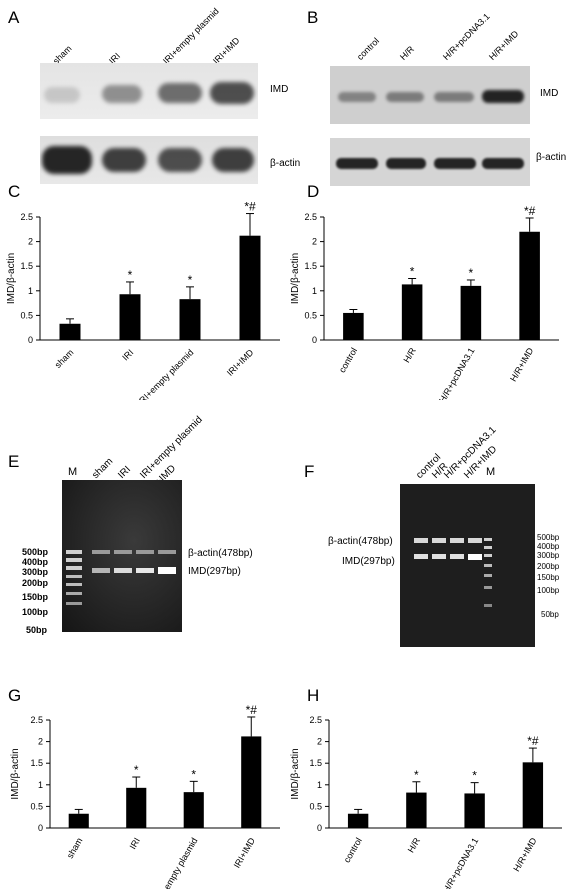 The height and width of the screenshot is (889, 567). I want to click on category-label: sham, so click(75, 848).